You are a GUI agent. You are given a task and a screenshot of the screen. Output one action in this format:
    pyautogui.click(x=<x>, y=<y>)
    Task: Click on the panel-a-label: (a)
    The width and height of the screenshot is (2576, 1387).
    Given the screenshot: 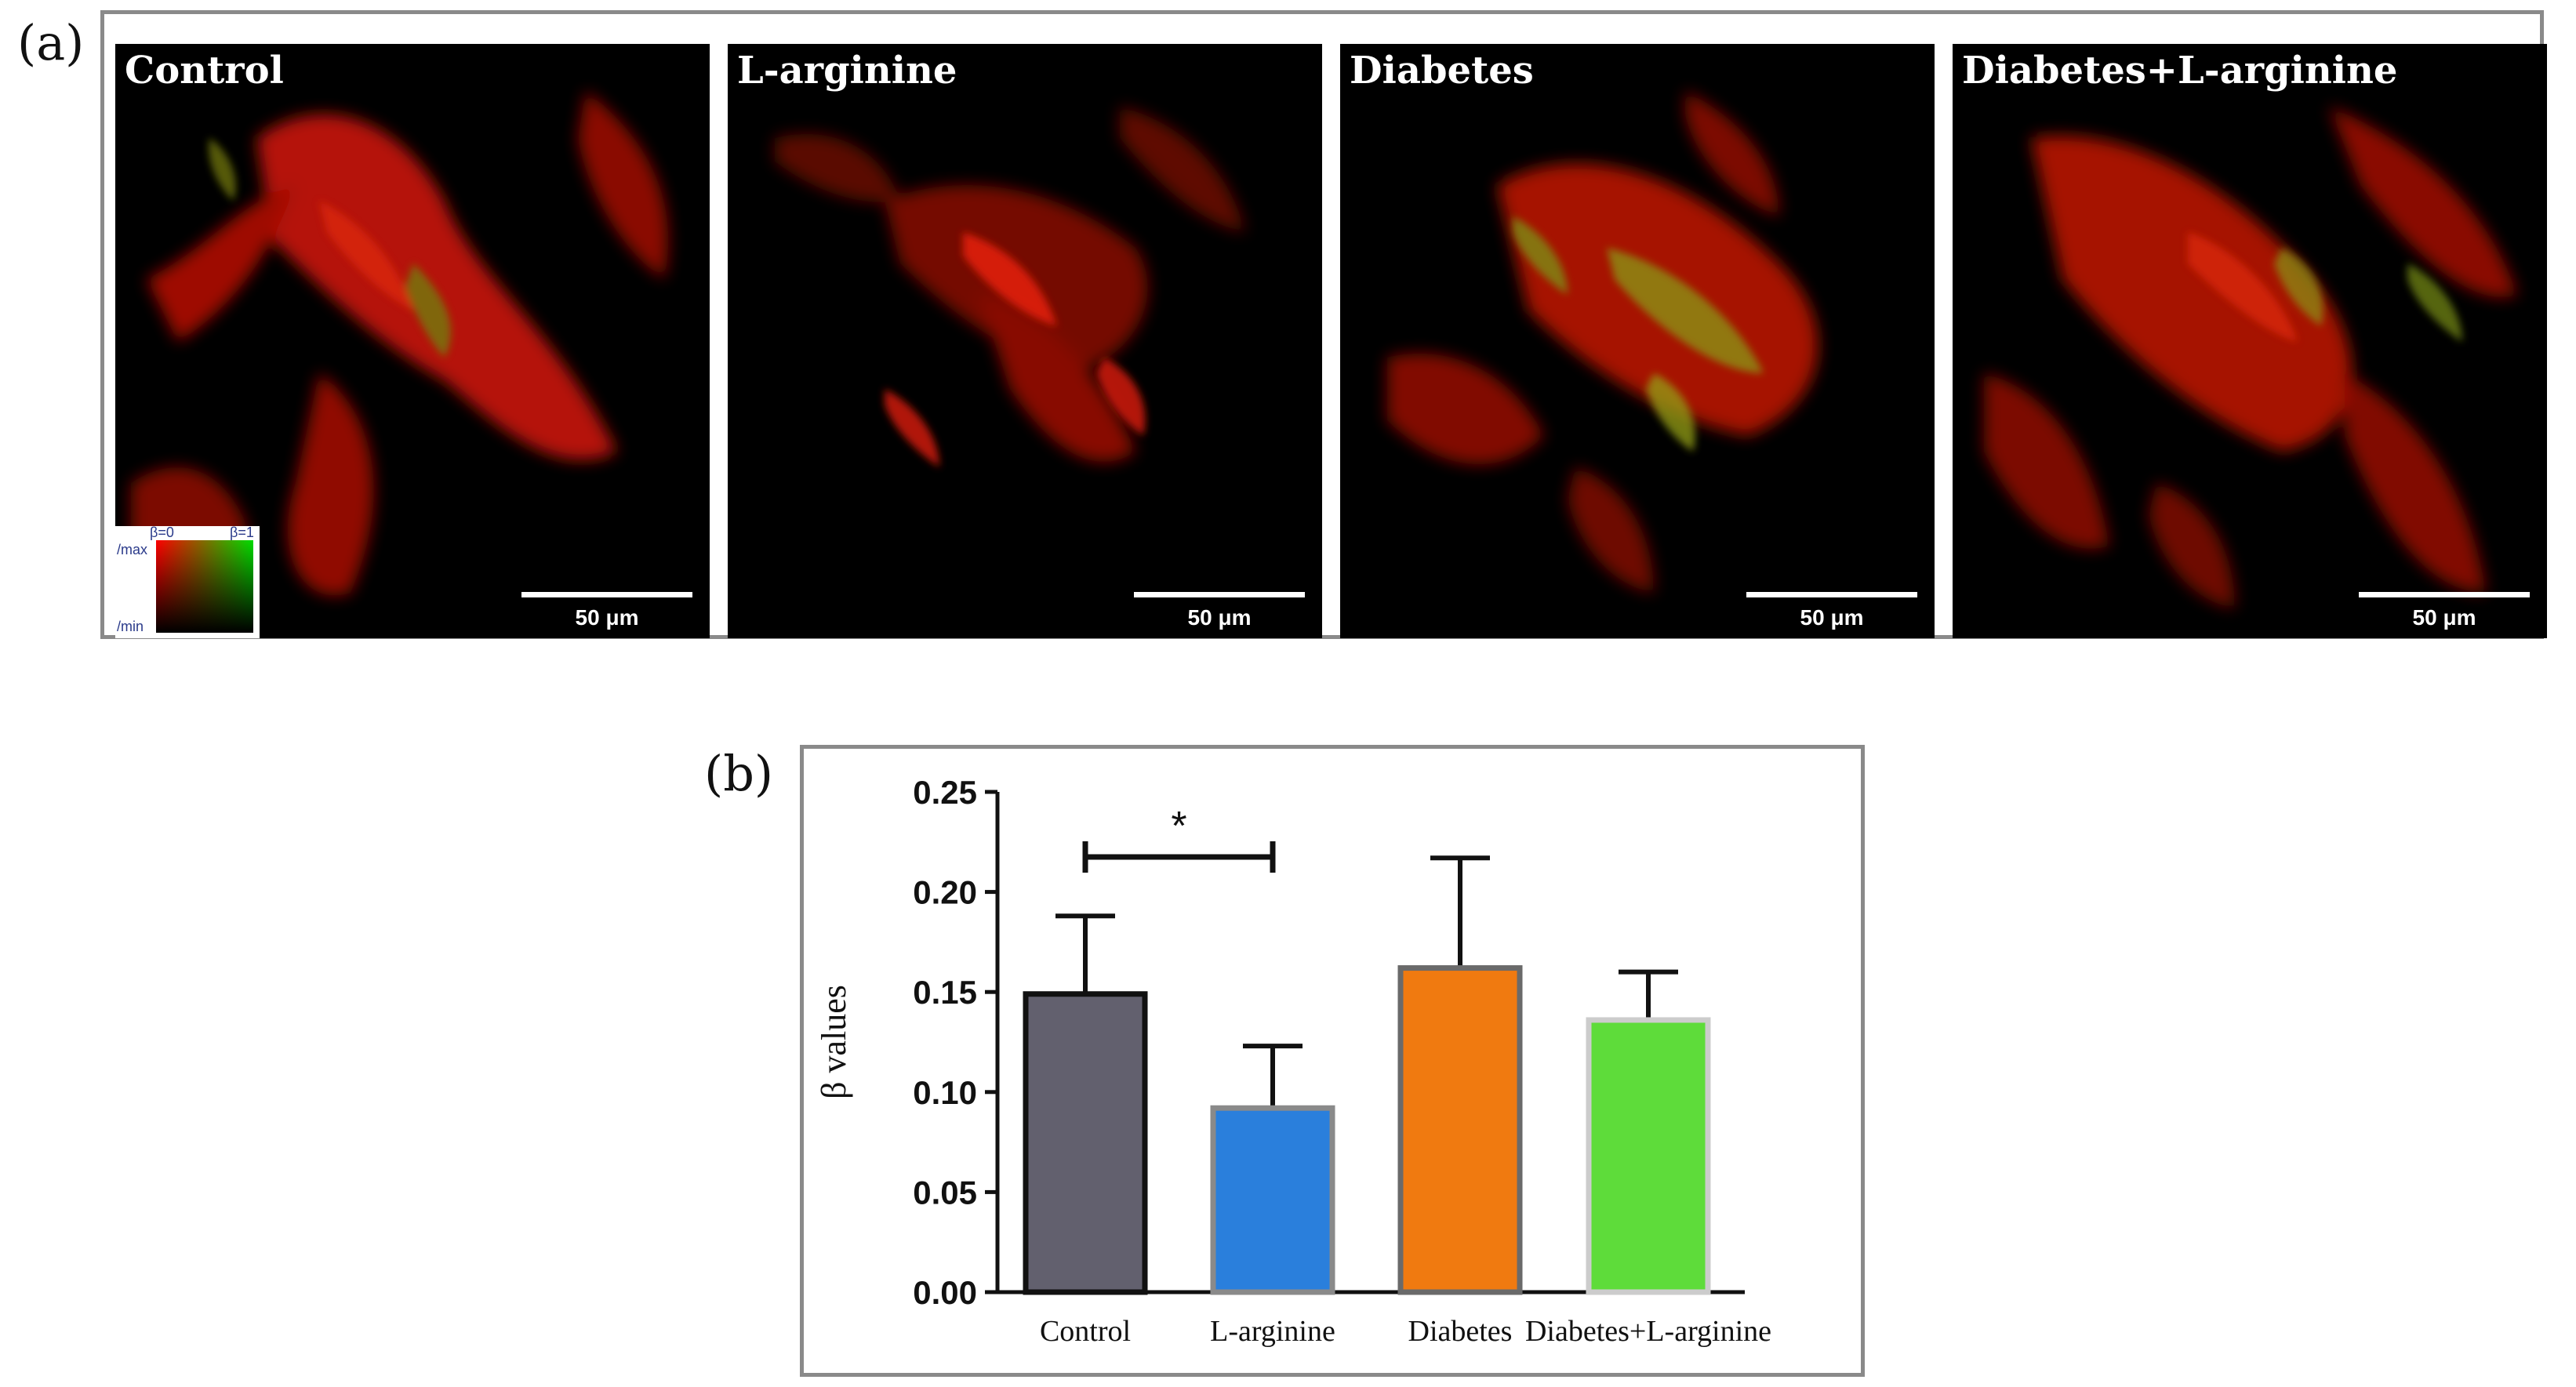 What is the action you would take?
    pyautogui.click(x=51, y=43)
    